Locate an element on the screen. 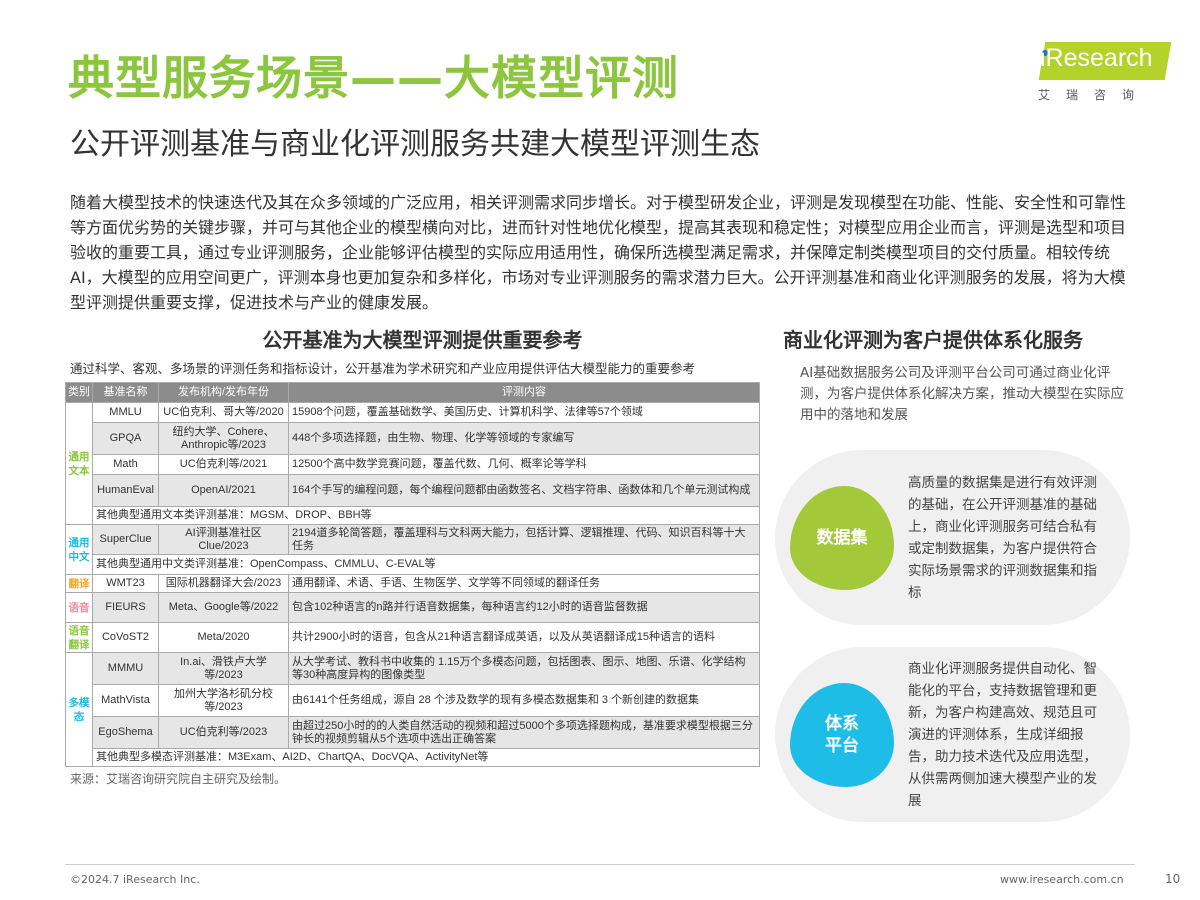 The height and width of the screenshot is (900, 1200). publisher-cell: AI评测基准社区Clue/2023 is located at coordinates (223, 539).